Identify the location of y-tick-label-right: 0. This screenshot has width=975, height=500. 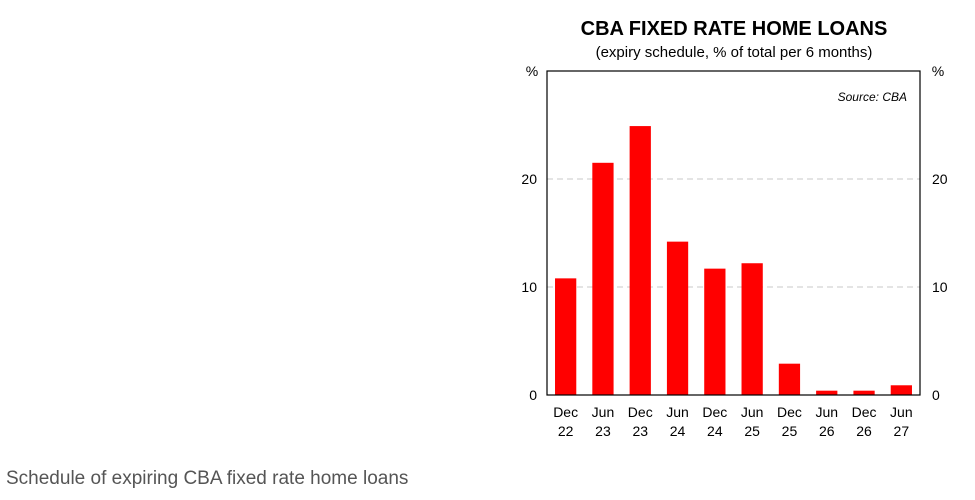
(936, 395).